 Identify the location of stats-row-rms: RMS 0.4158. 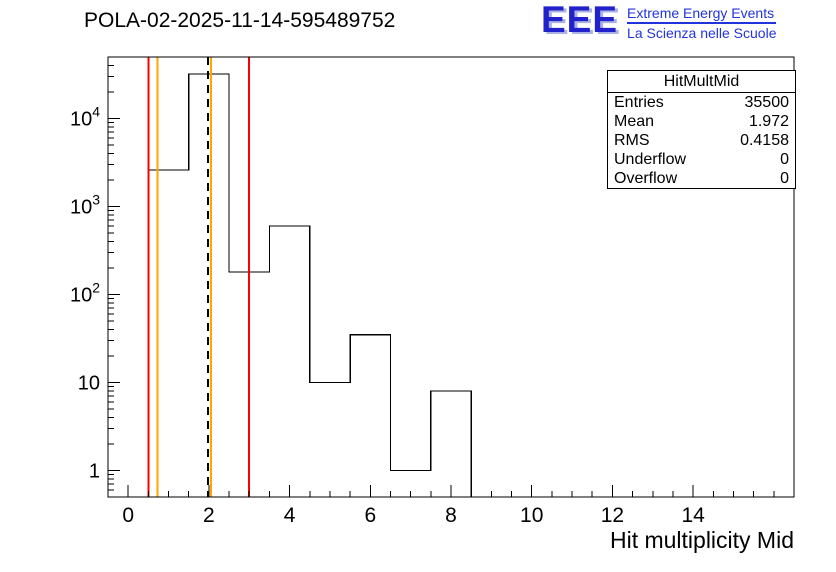
(701, 140).